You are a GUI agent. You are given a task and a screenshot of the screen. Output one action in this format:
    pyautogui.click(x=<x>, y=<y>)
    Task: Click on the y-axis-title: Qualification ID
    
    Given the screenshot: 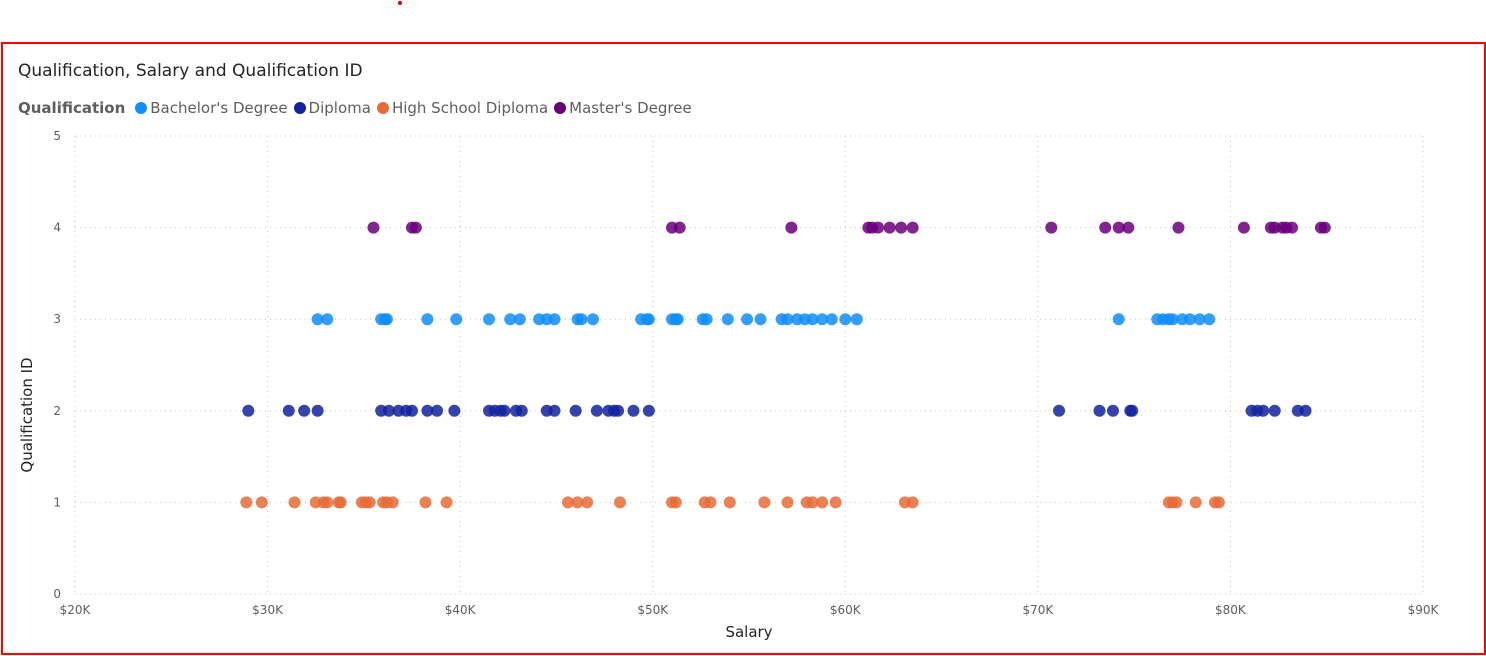 What is the action you would take?
    pyautogui.click(x=27, y=414)
    